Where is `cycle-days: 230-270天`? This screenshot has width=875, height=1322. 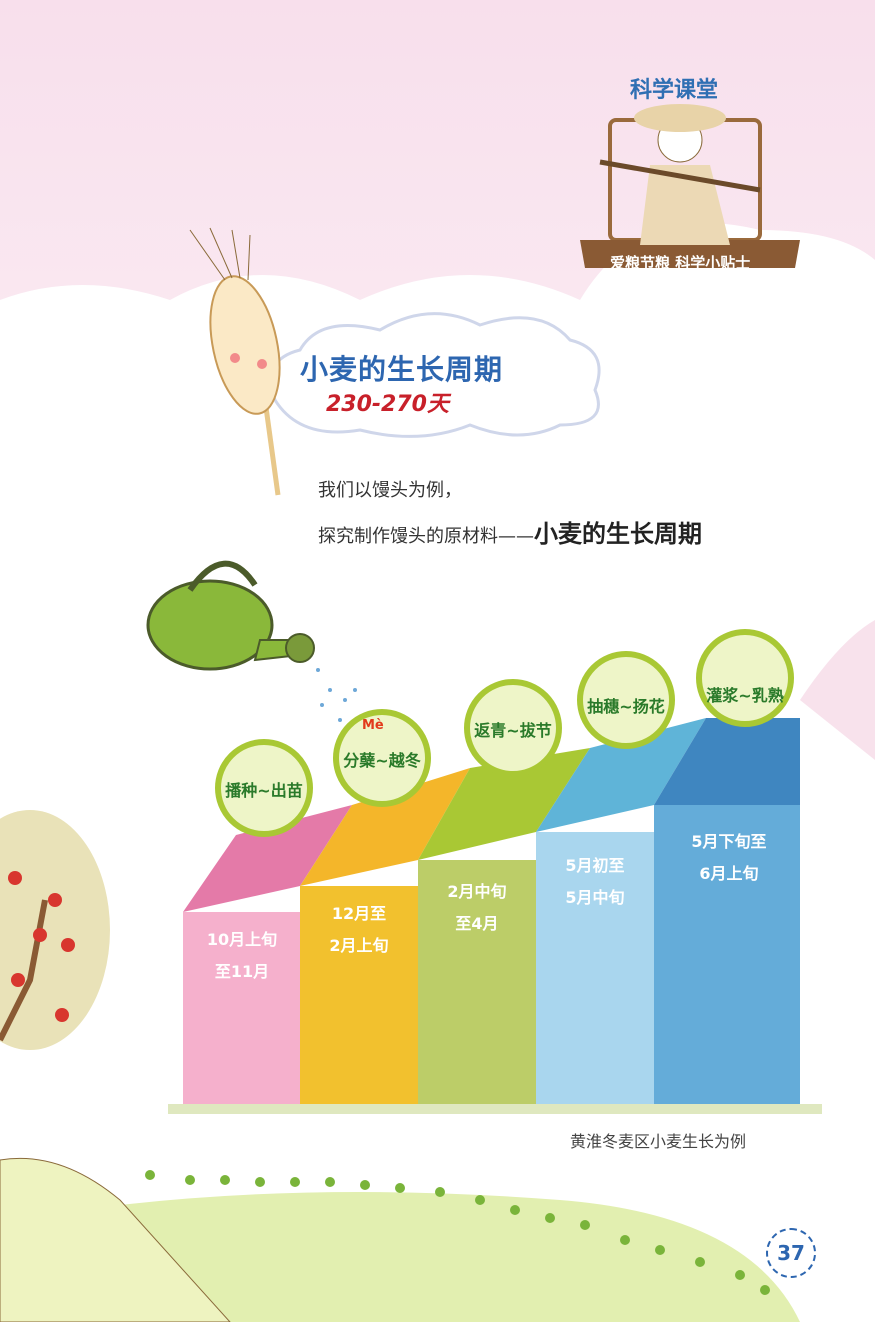 cycle-days: 230-270天 is located at coordinates (387, 404).